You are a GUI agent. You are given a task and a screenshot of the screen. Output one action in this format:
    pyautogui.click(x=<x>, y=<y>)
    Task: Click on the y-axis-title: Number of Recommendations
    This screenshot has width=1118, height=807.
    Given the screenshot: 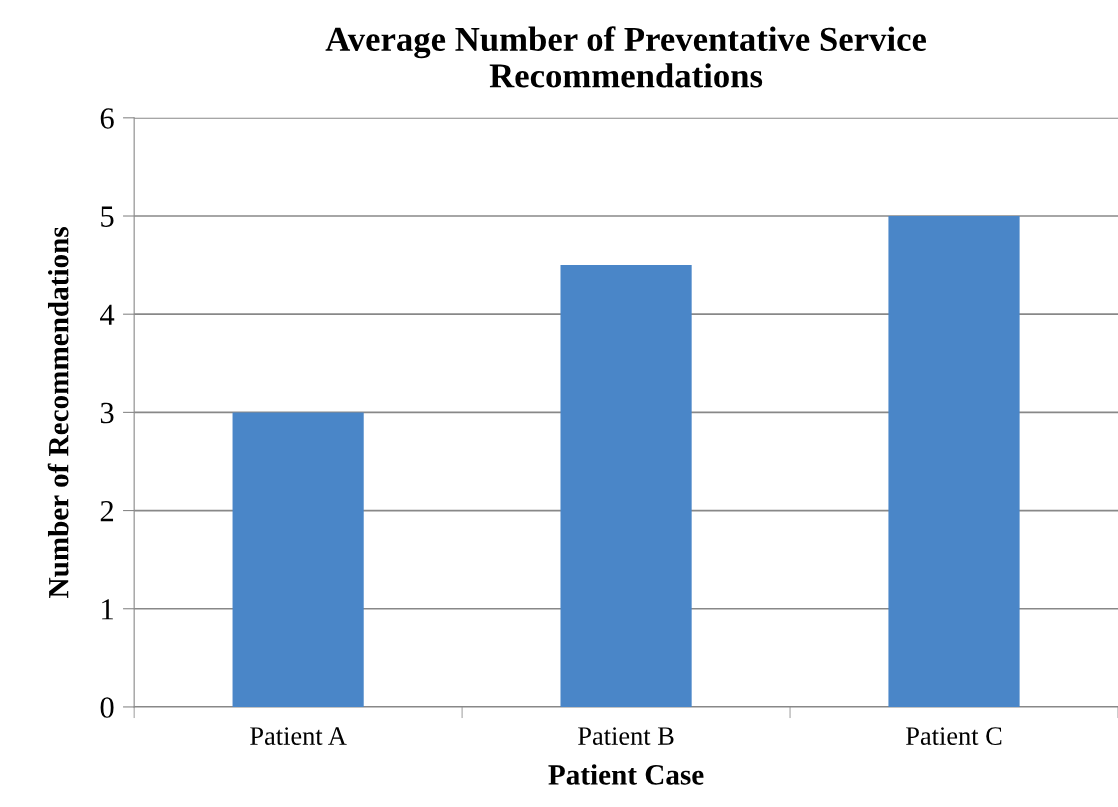 What is the action you would take?
    pyautogui.click(x=58, y=412)
    